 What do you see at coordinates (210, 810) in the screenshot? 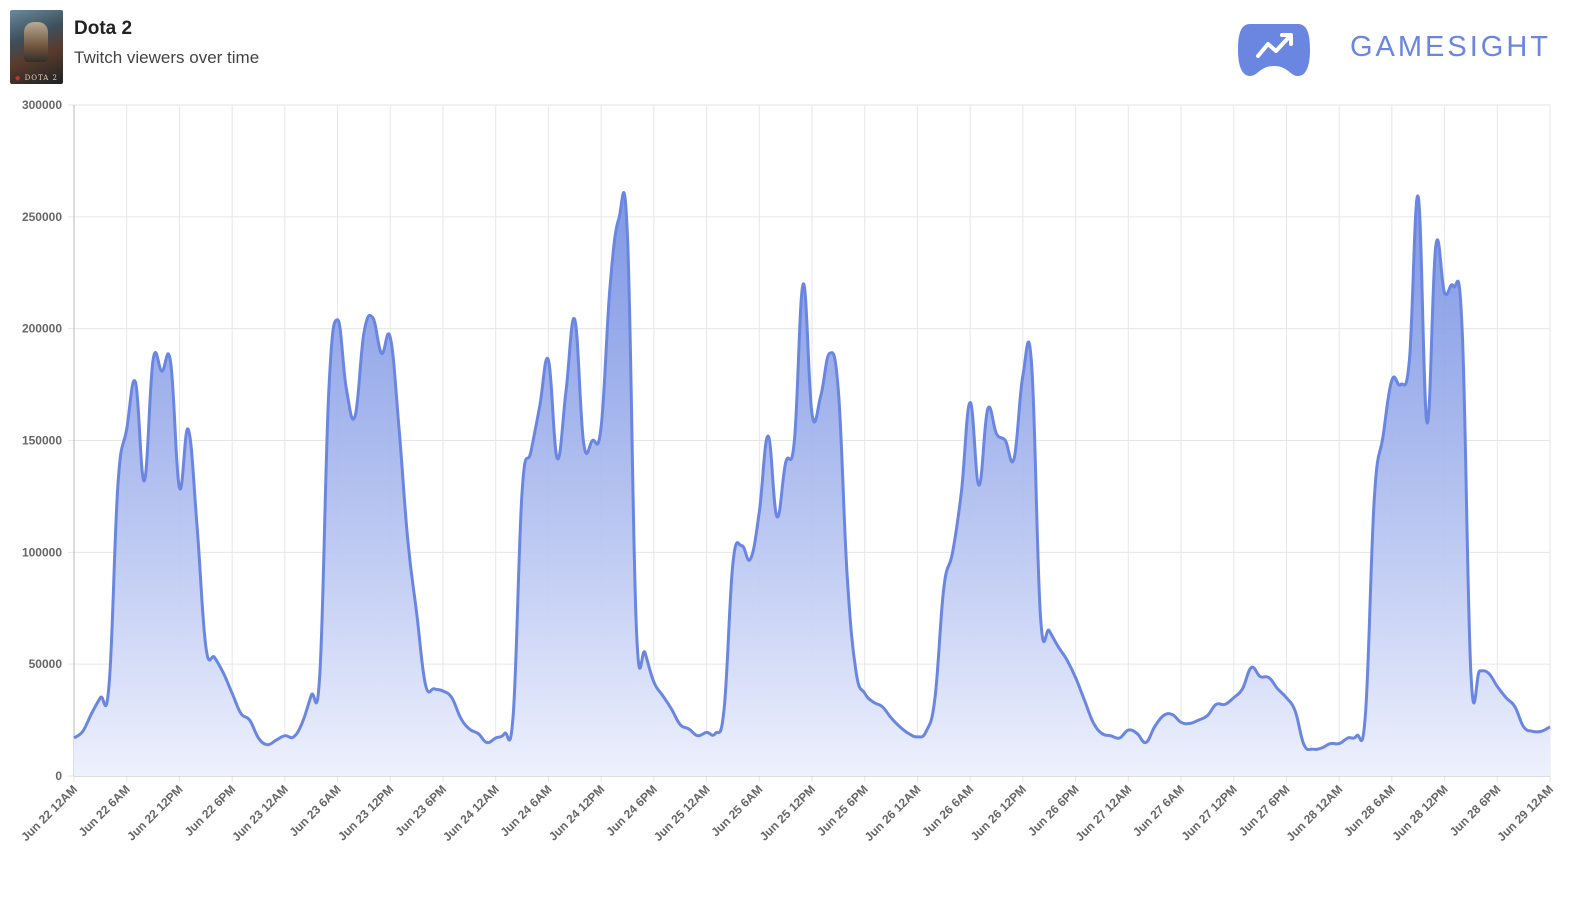
I see `x-tick-label: Jun 22 6PM` at bounding box center [210, 810].